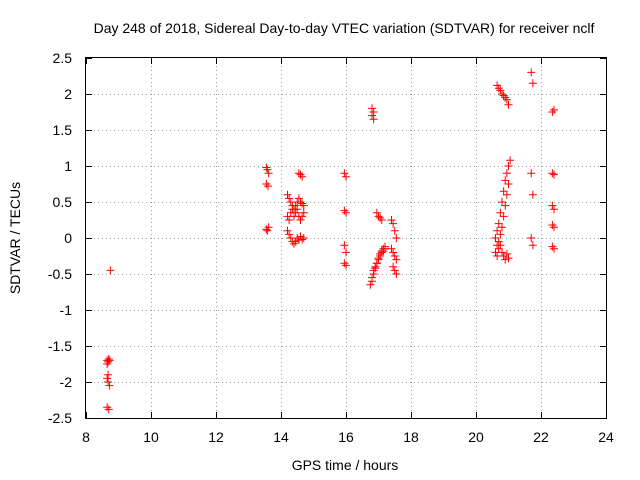 This screenshot has width=640, height=480. I want to click on y-tick-label: -2, so click(66, 382).